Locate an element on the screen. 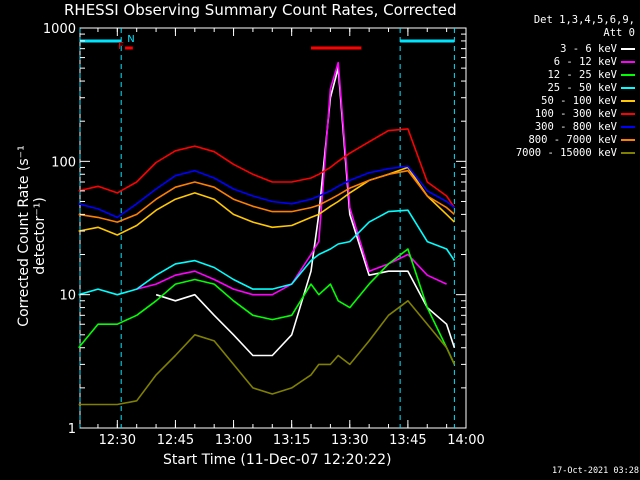  series-line-50-100-kev is located at coordinates (266, 201).